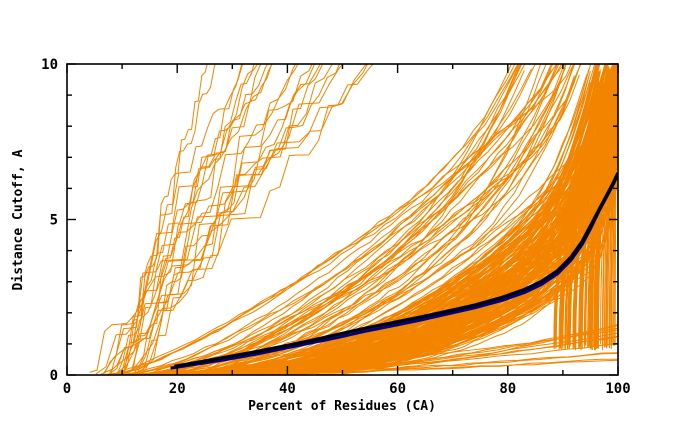 Image resolution: width=680 pixels, height=440 pixels. I want to click on x-tick-label: 100, so click(617, 389).